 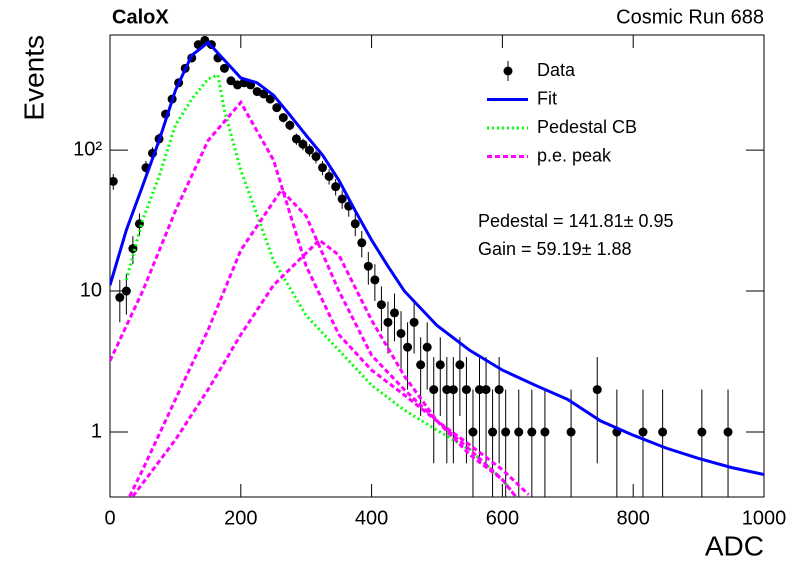 I want to click on y-tick-label: 10², so click(x=87, y=149).